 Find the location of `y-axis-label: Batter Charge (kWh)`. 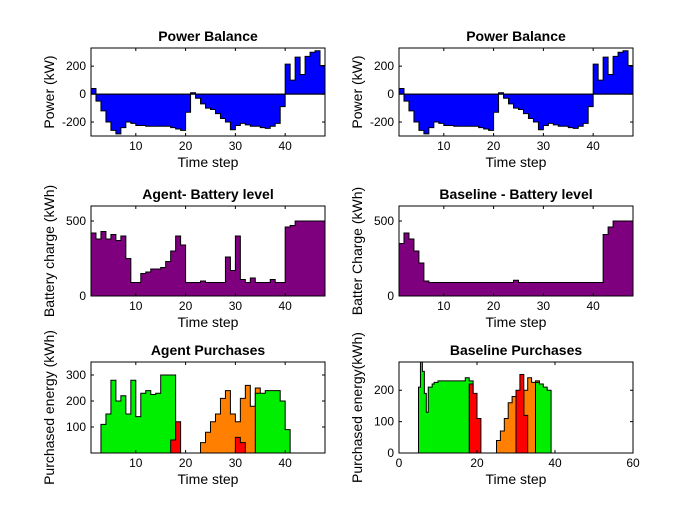

y-axis-label: Batter Charge (kWh) is located at coordinates (357, 251).